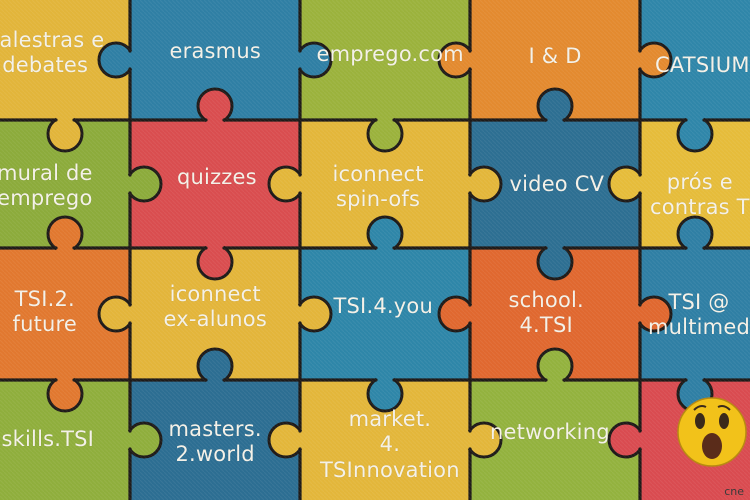 The width and height of the screenshot is (750, 500). I want to click on tile-label-emprego_com: emprego.com, so click(390, 54).